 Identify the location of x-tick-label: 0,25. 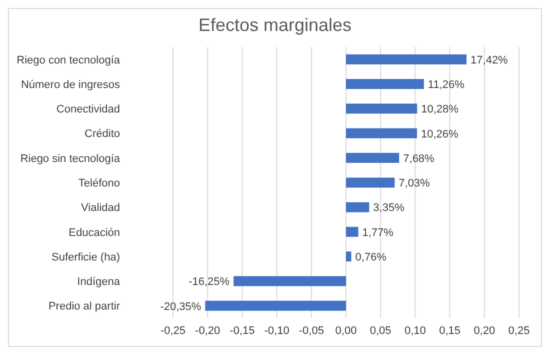
(519, 330).